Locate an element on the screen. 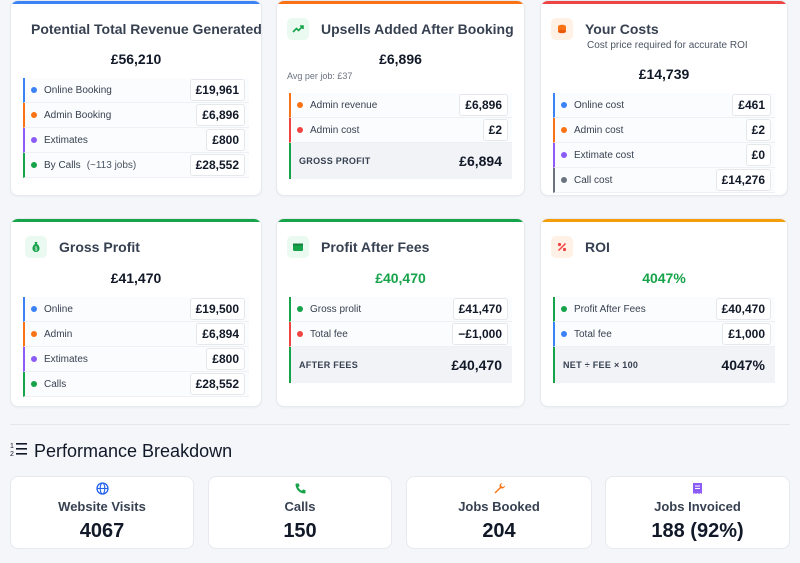  row-value: £28,552 is located at coordinates (217, 384).